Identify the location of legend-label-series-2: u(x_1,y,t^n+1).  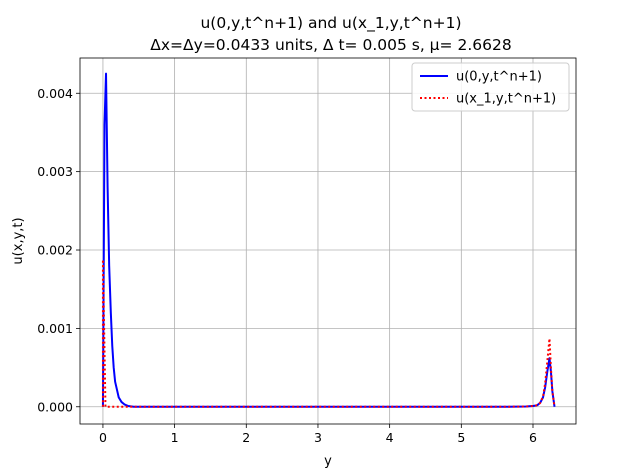
(506, 99).